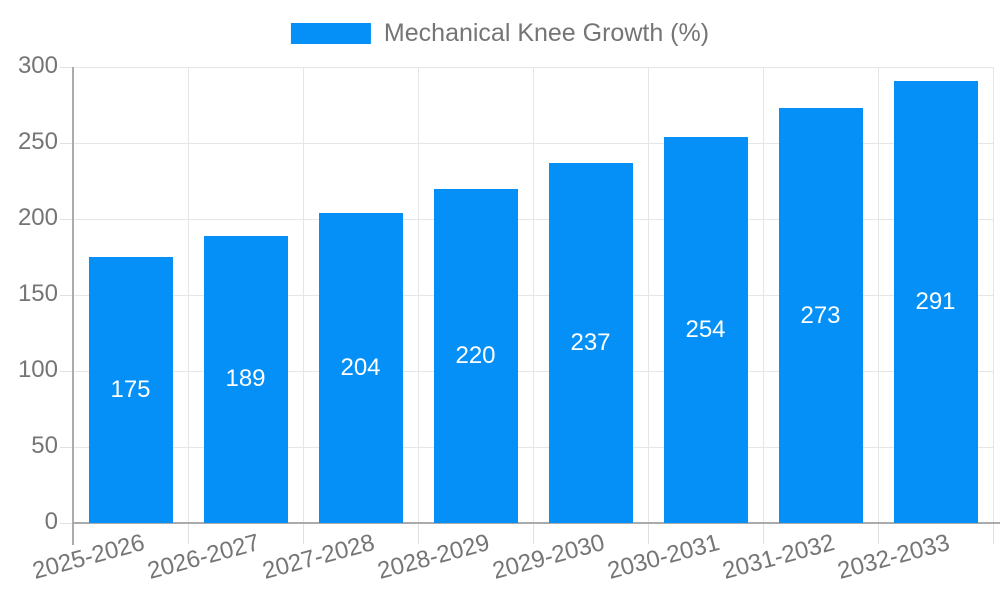 Image resolution: width=1000 pixels, height=600 pixels. Describe the element at coordinates (330, 33) in the screenshot. I see `legend-color-swatch-icon` at that location.